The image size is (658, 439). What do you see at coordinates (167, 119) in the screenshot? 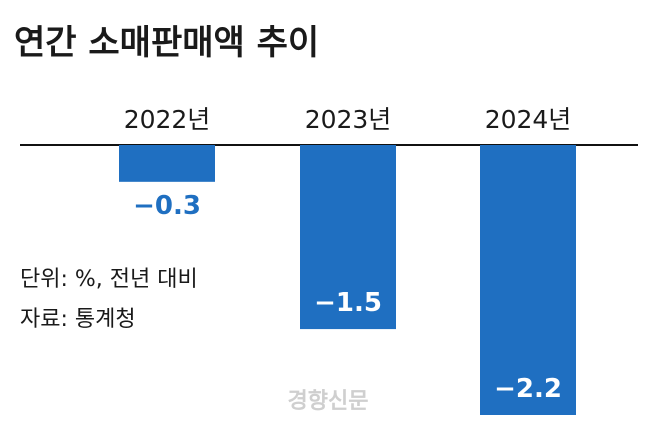
I see `category-label: 2022년` at bounding box center [167, 119].